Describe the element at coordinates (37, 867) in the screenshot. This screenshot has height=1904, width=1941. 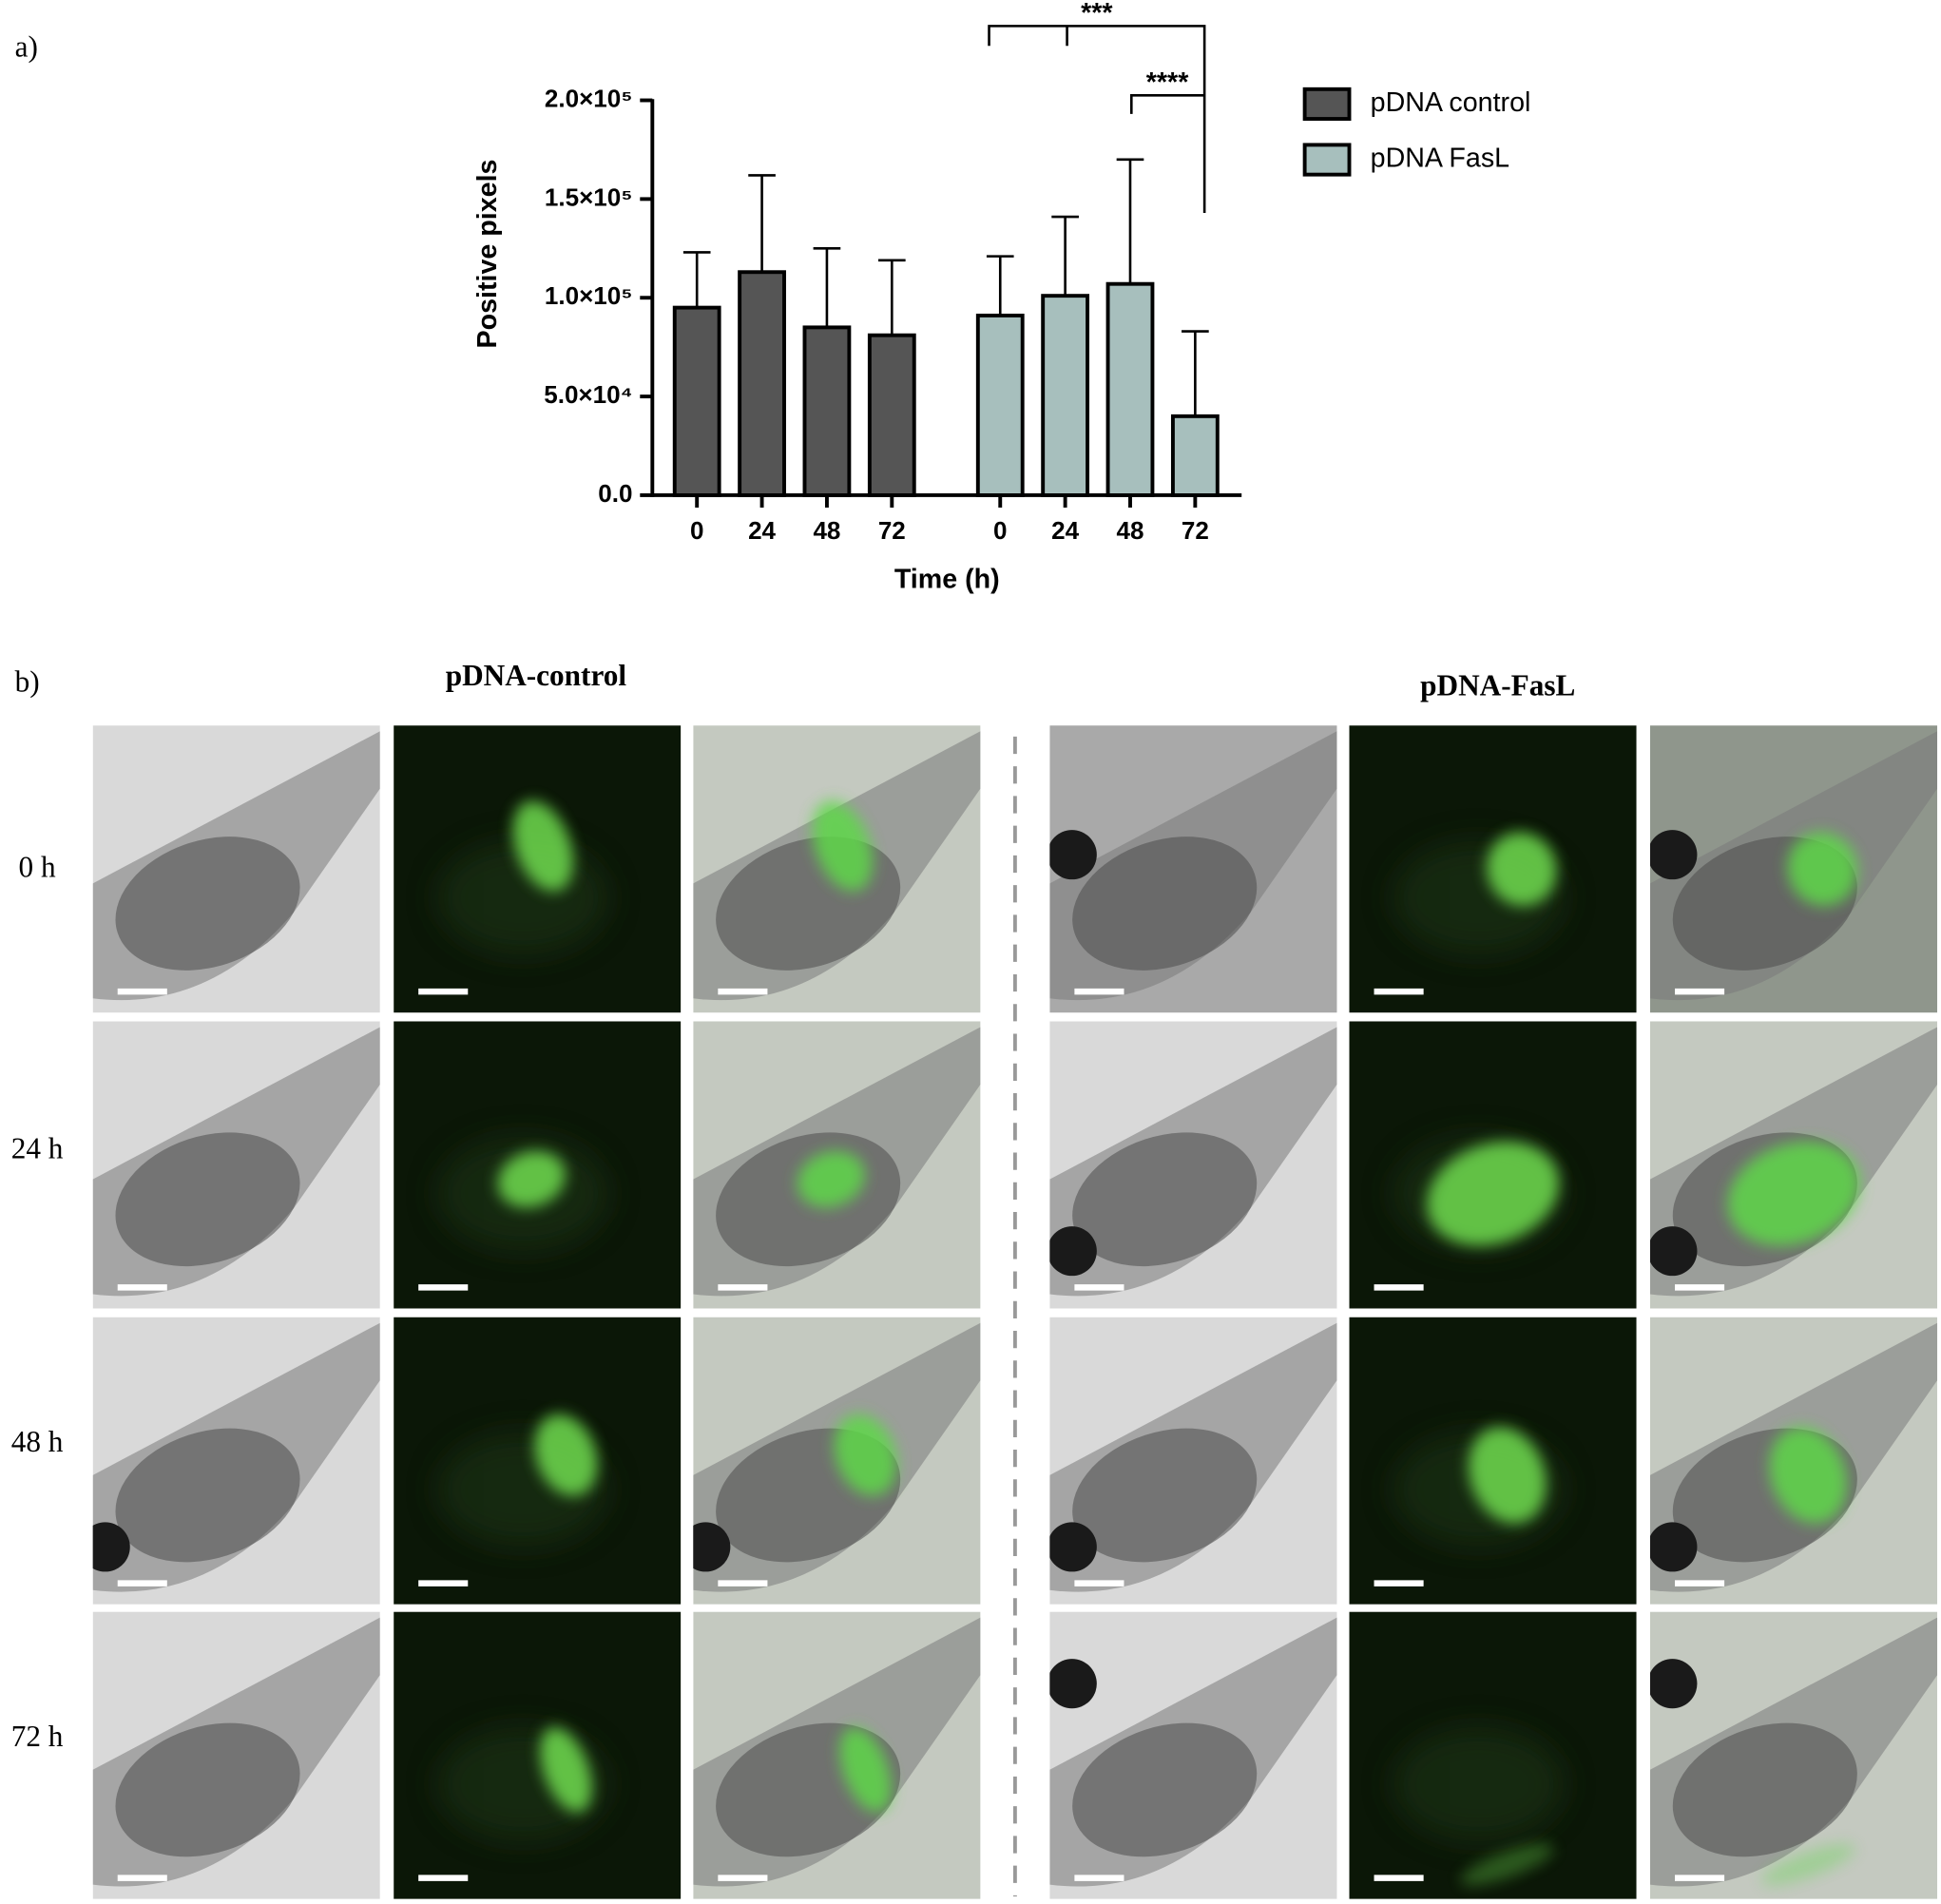
I see `row-label: 0 h` at that location.